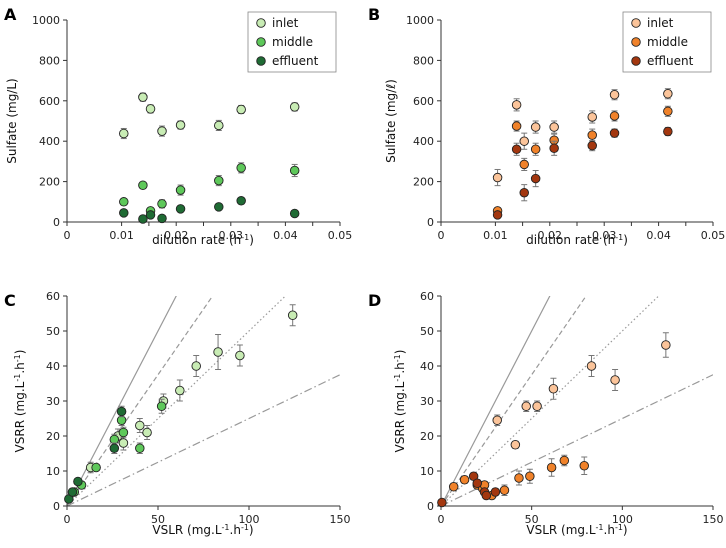 This screenshot has height=548, width=726. Describe the element at coordinates (196, 240) in the screenshot. I see `x-axis-label-part: dilution rate (h` at that location.